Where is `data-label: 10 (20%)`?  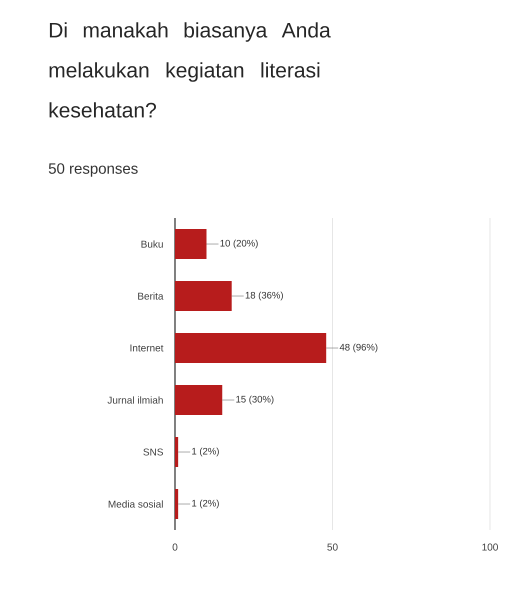
data-label: 10 (20%) is located at coordinates (239, 244).